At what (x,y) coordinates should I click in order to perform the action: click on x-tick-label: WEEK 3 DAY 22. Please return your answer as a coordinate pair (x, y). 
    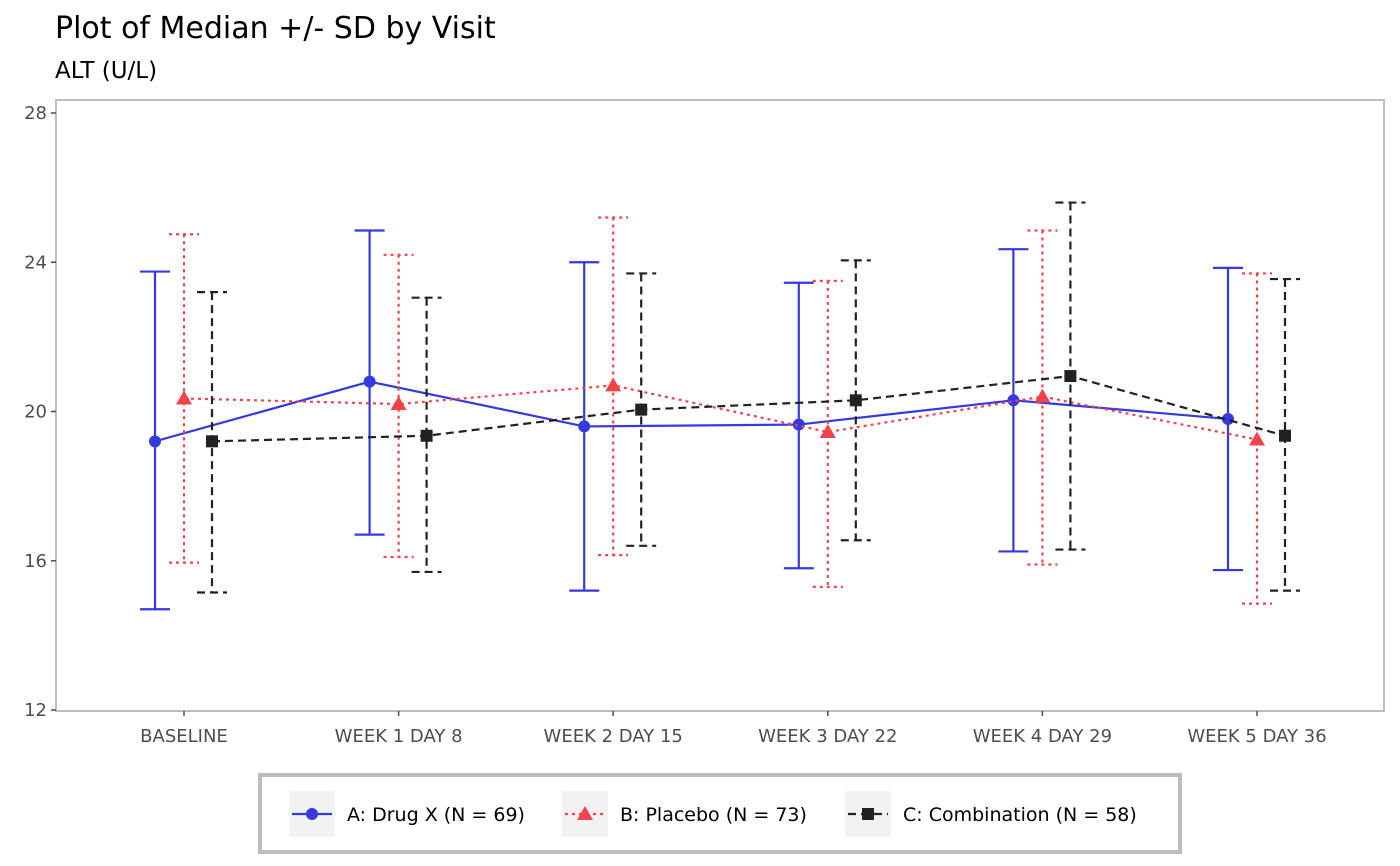
    Looking at the image, I should click on (827, 736).